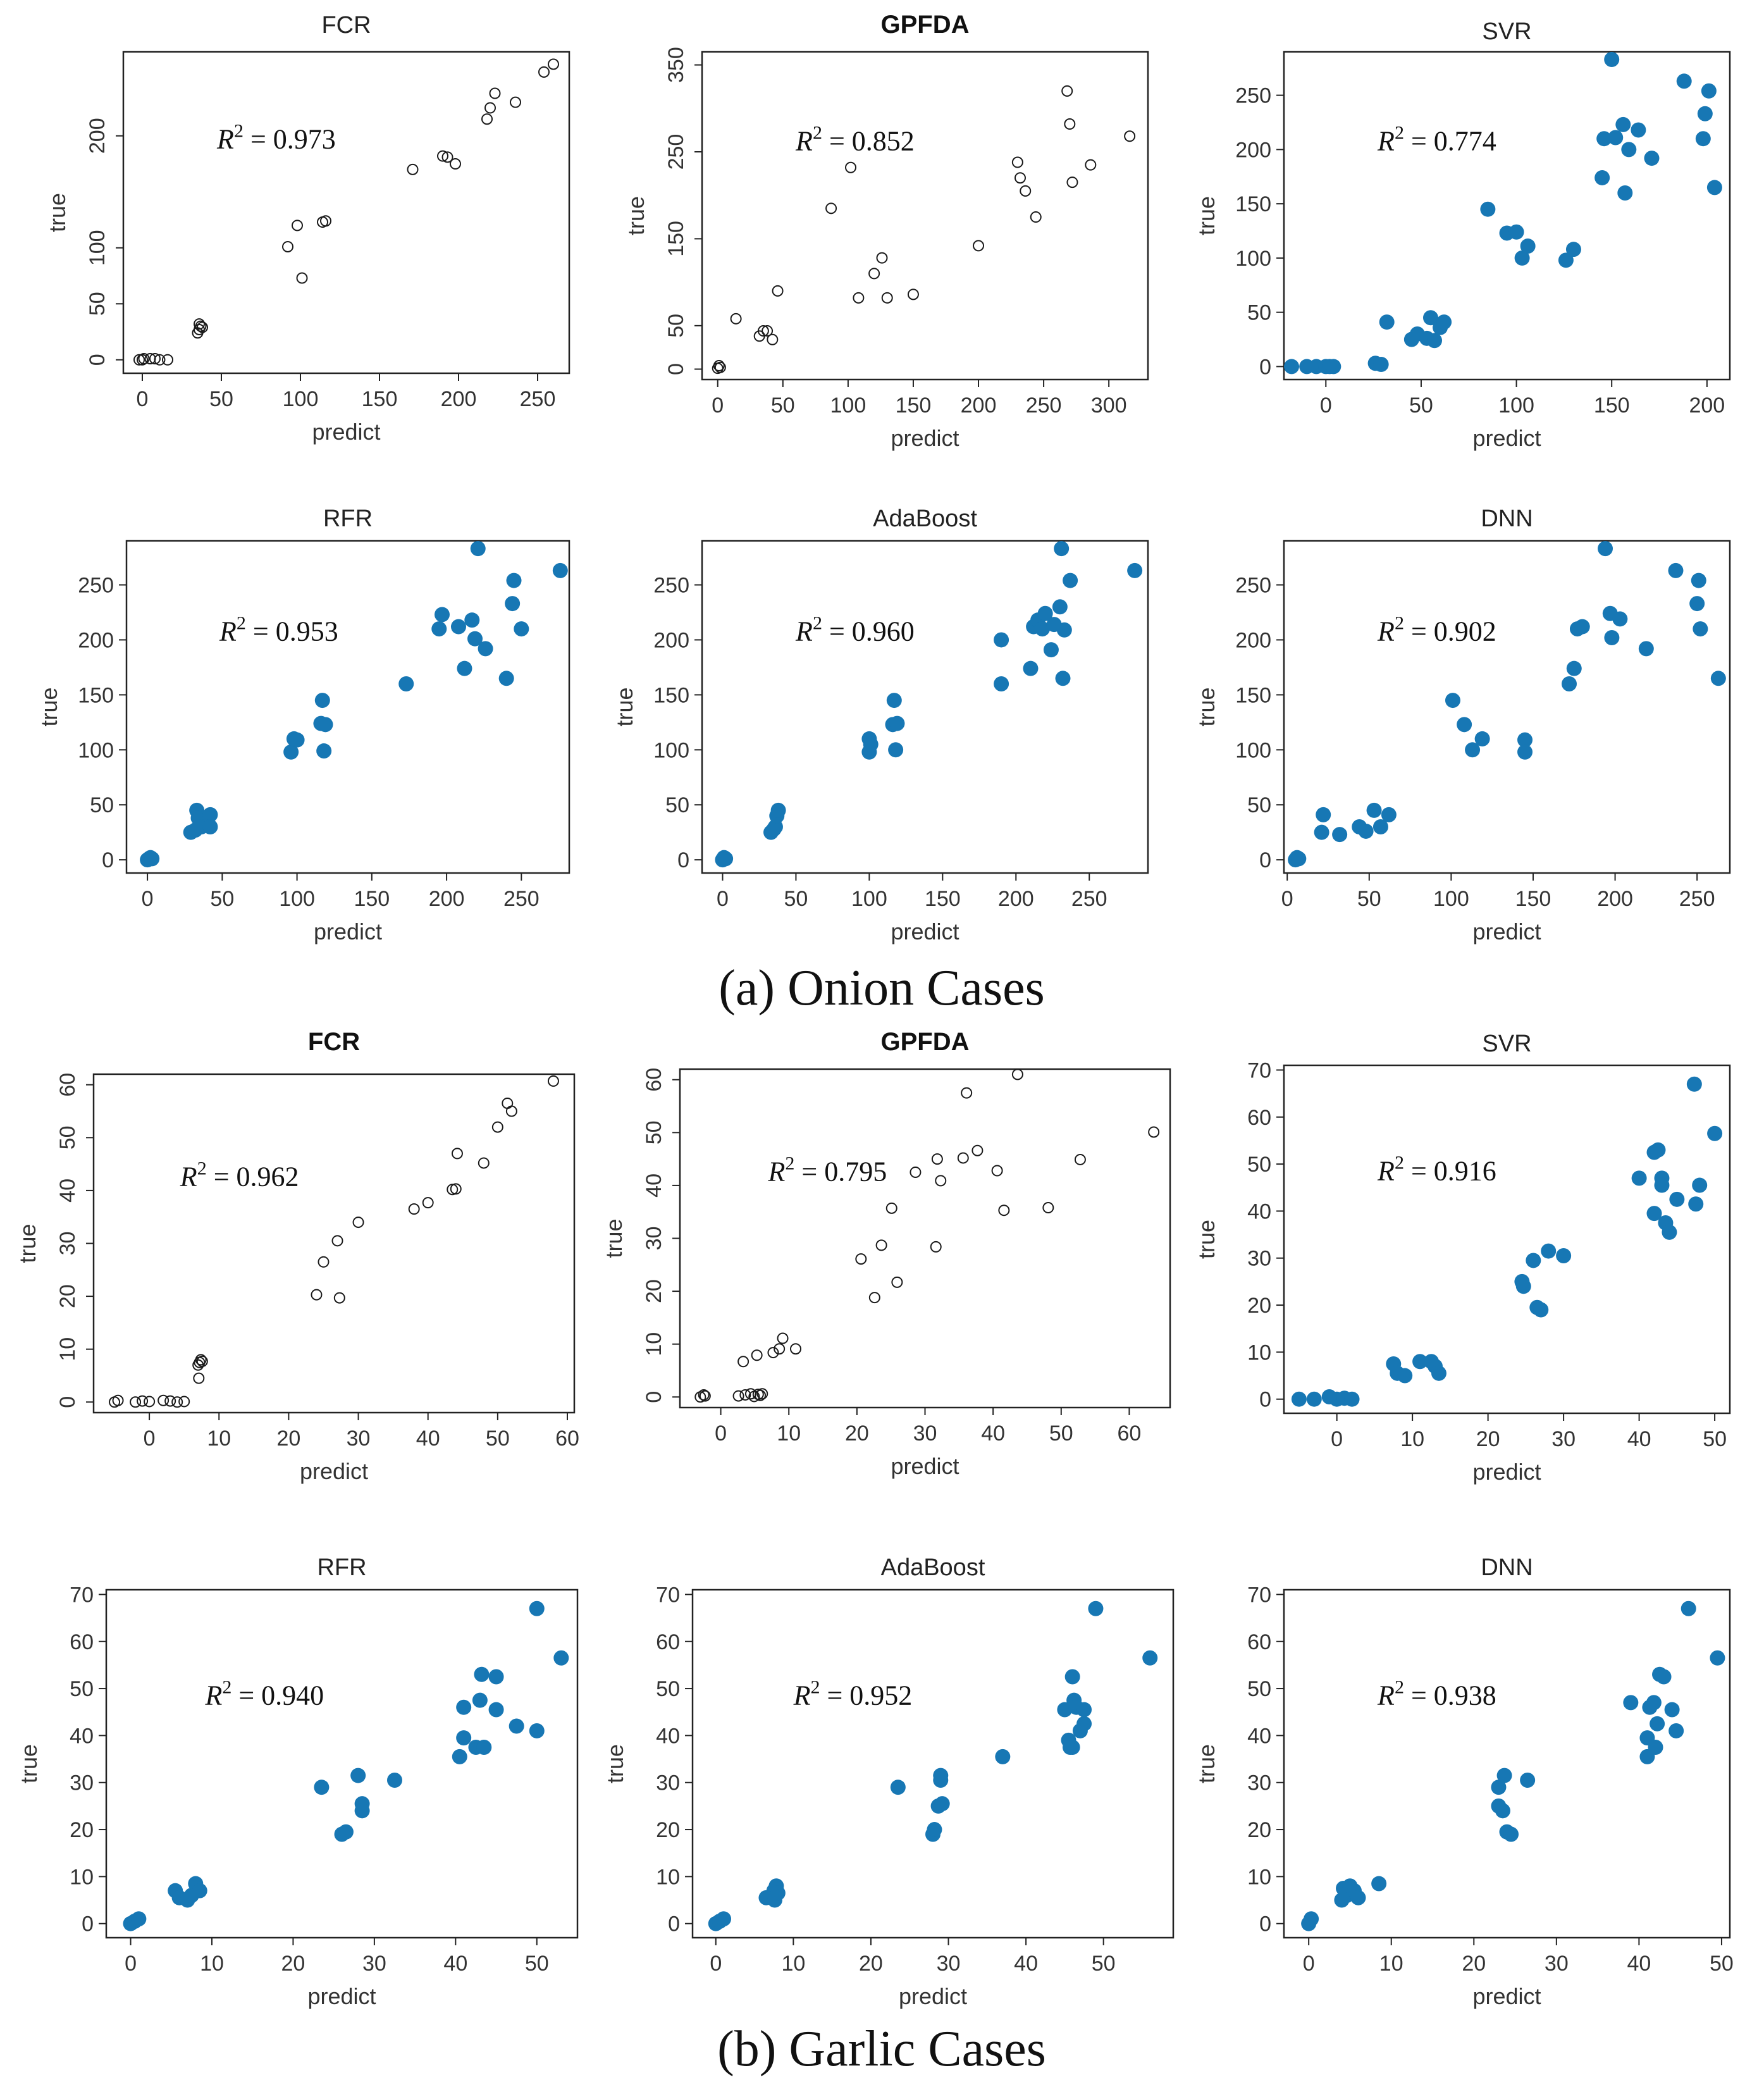 This screenshot has width=1764, height=2087. I want to click on x-tick-label: 200, so click(447, 899).